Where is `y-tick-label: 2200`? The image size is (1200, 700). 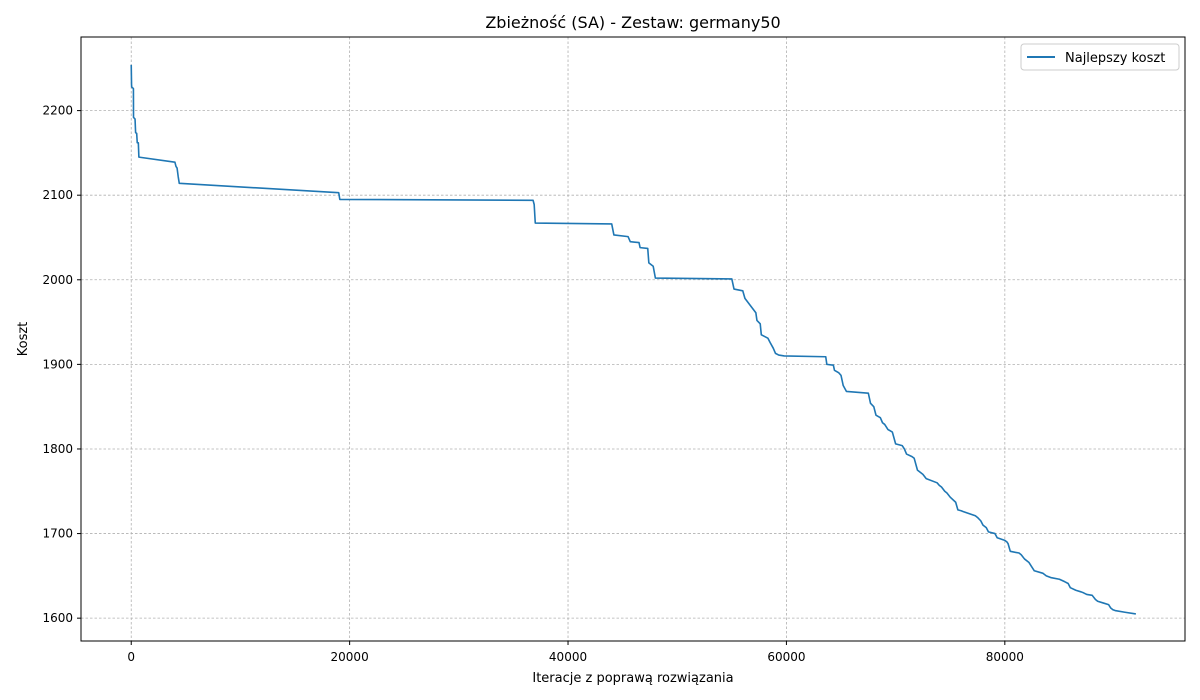
y-tick-label: 2200 is located at coordinates (57, 111).